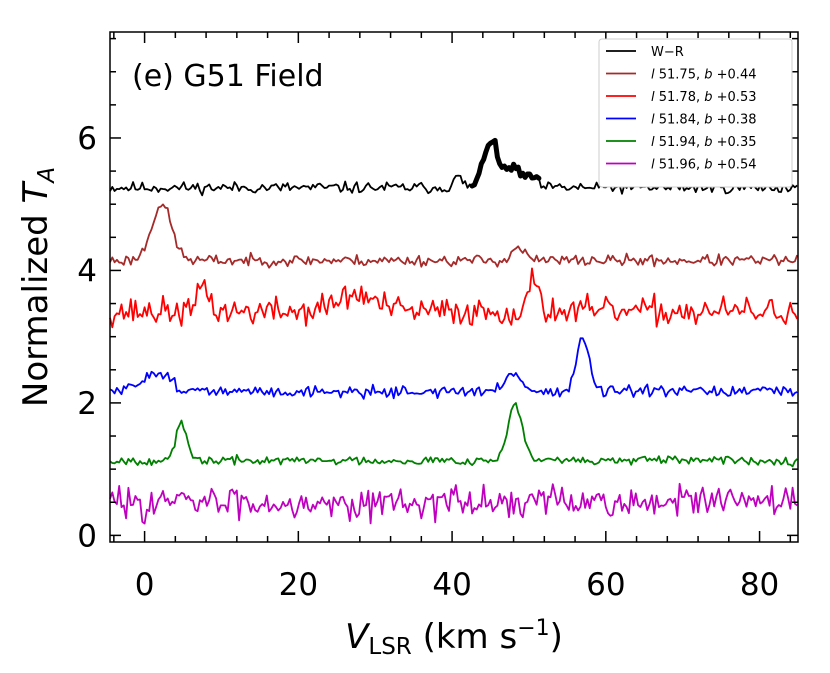 This screenshot has width=830, height=673. Describe the element at coordinates (464, 637) in the screenshot. I see `x-axis-unit: (km s` at that location.